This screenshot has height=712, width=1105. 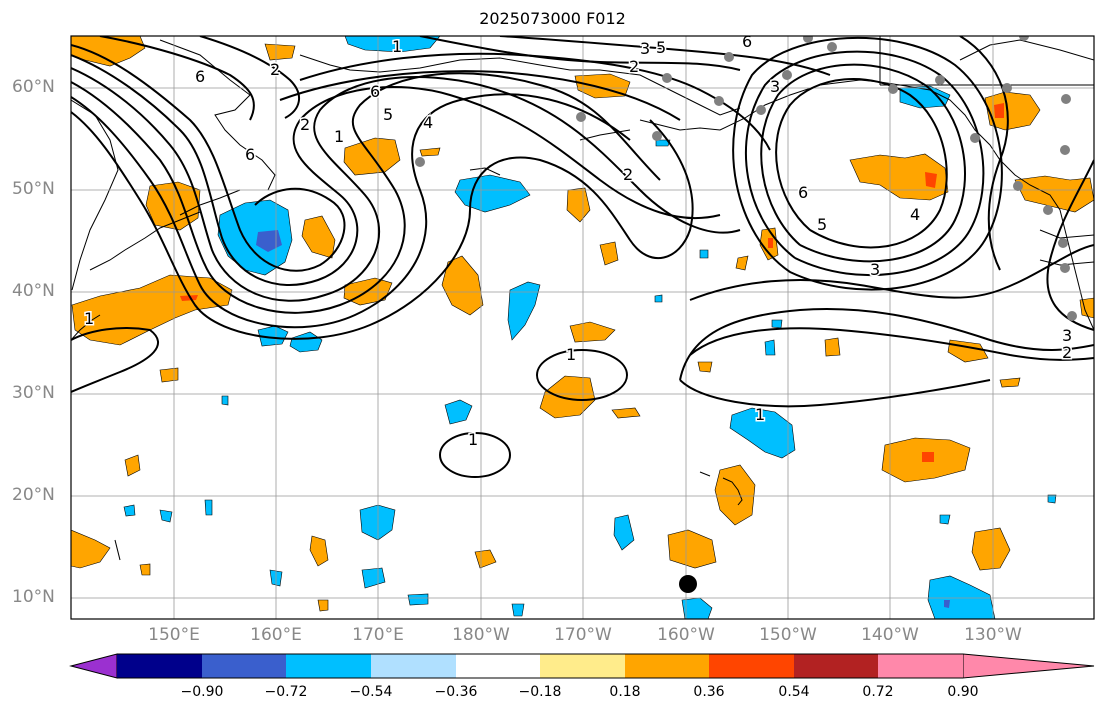 What do you see at coordinates (33, 87) in the screenshot?
I see `lat-label: 60°N` at bounding box center [33, 87].